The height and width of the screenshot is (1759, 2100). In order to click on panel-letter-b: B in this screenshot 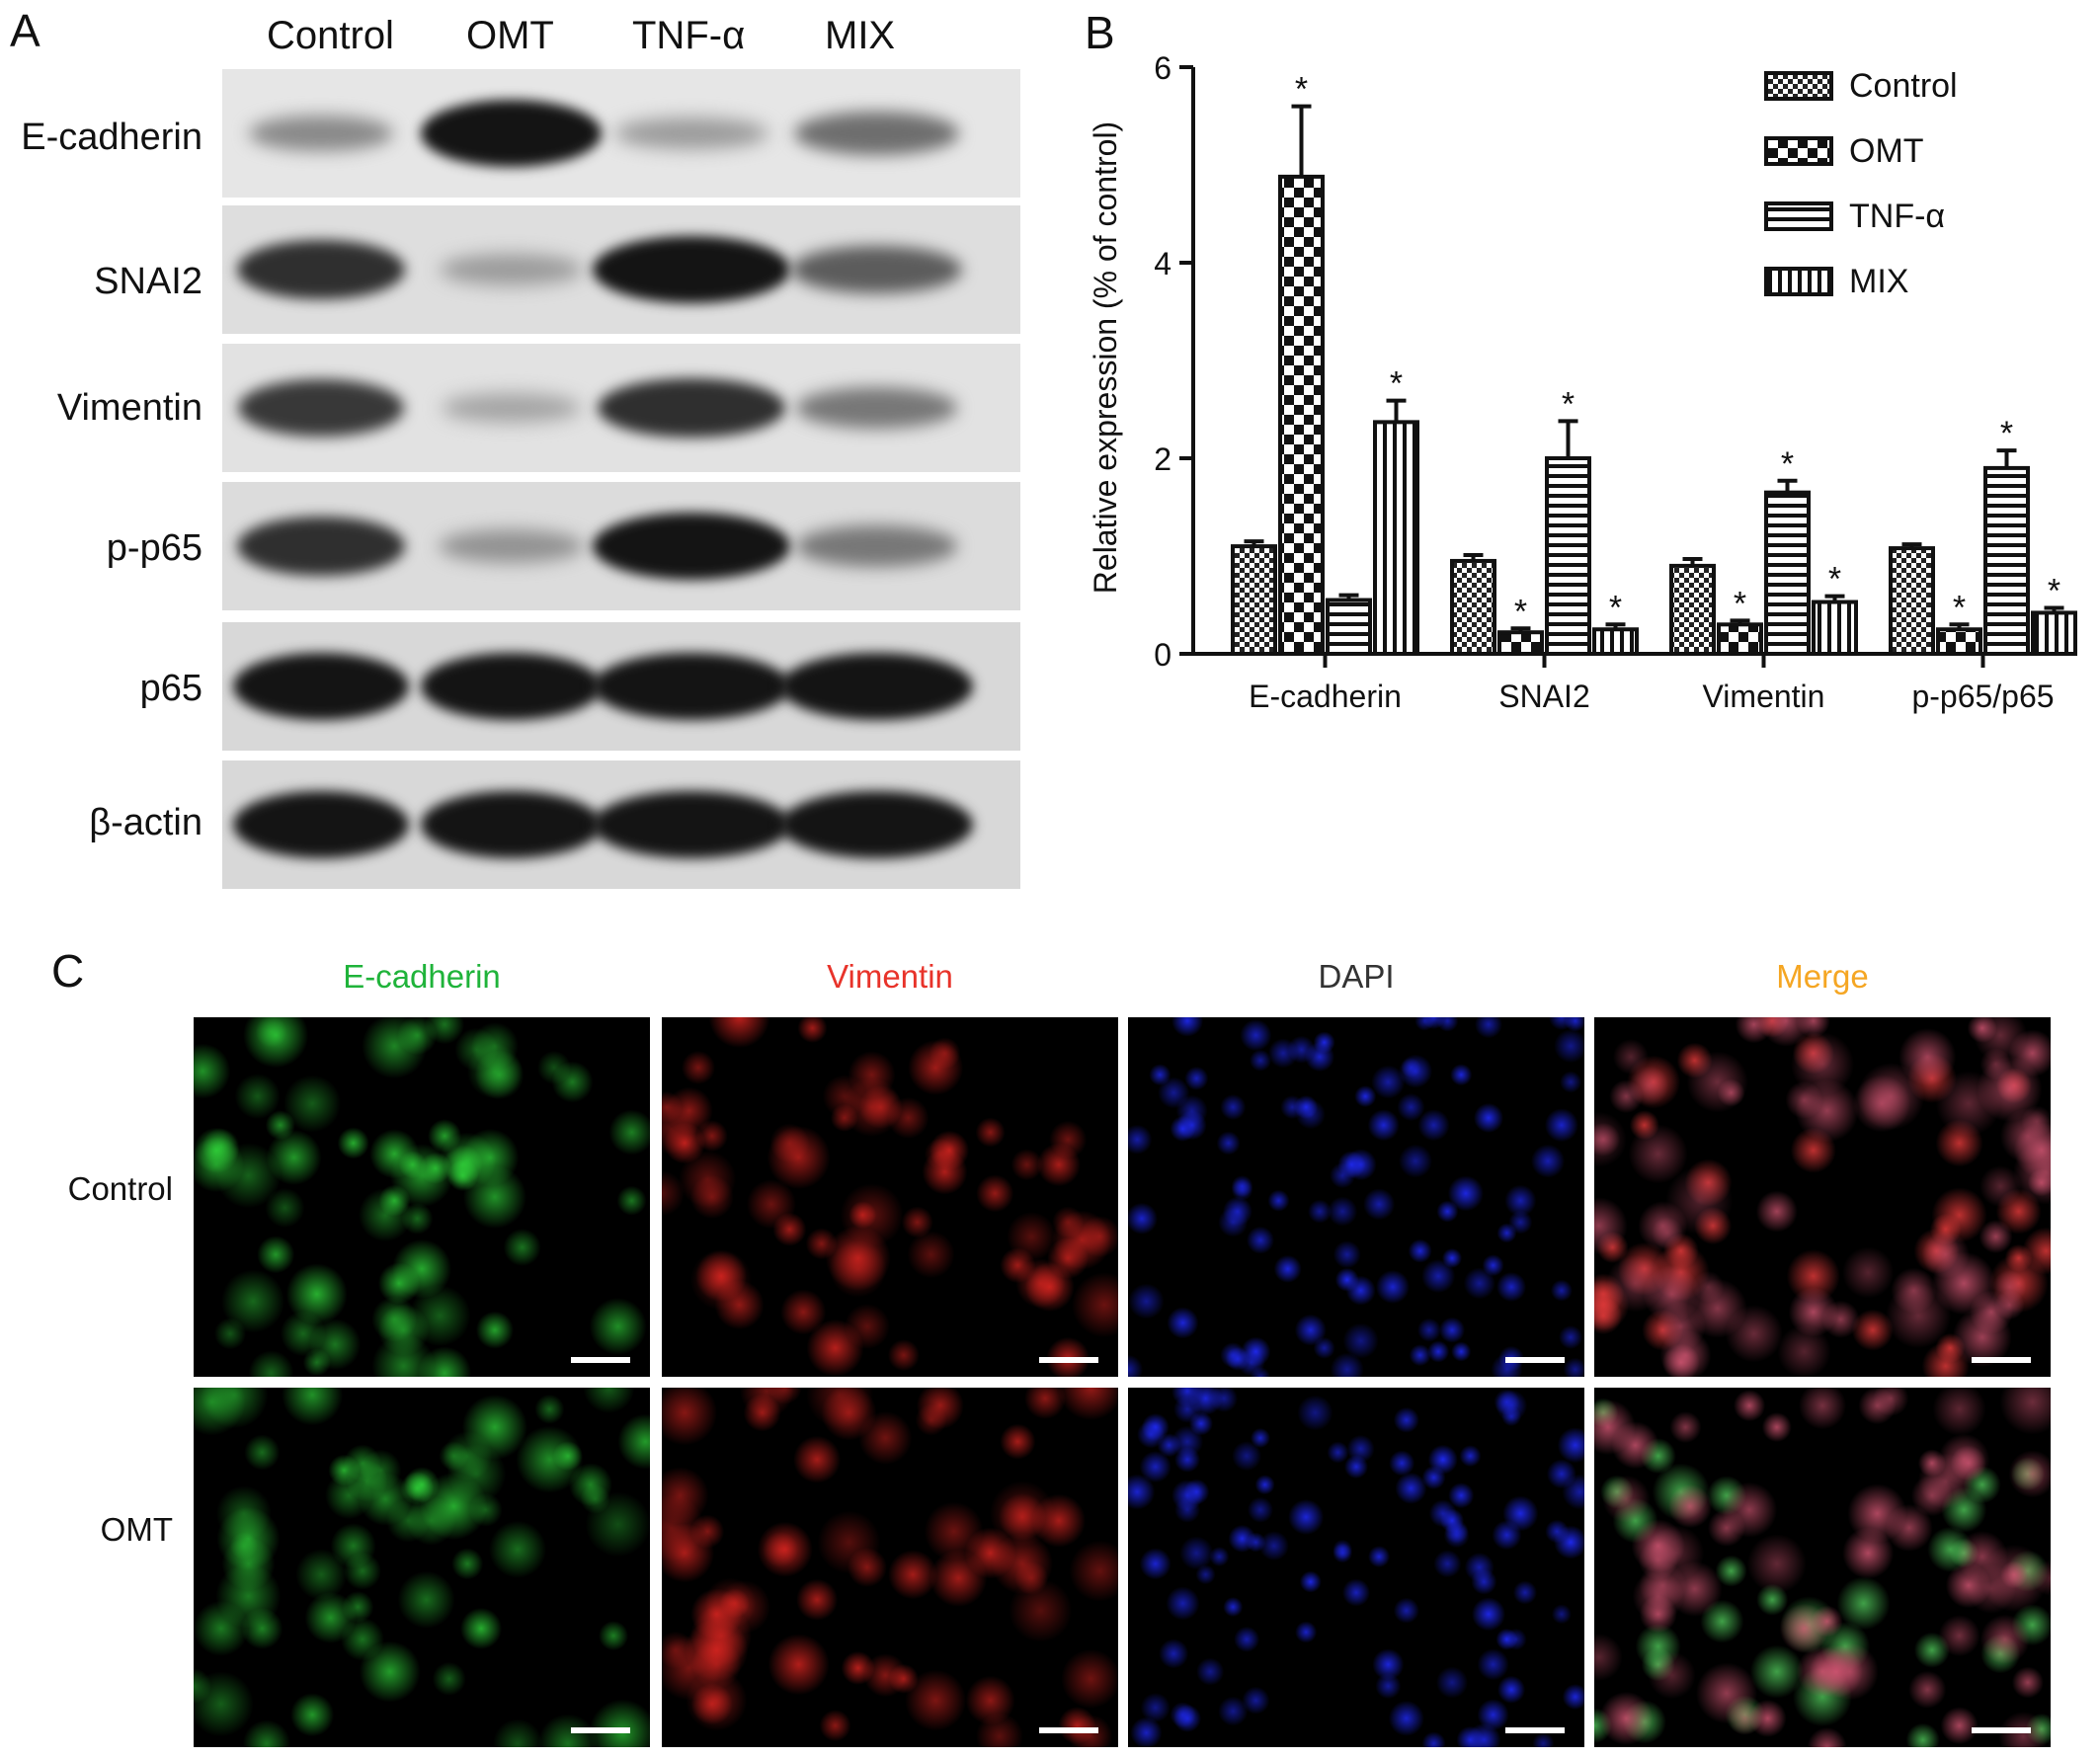, I will do `click(1100, 32)`.